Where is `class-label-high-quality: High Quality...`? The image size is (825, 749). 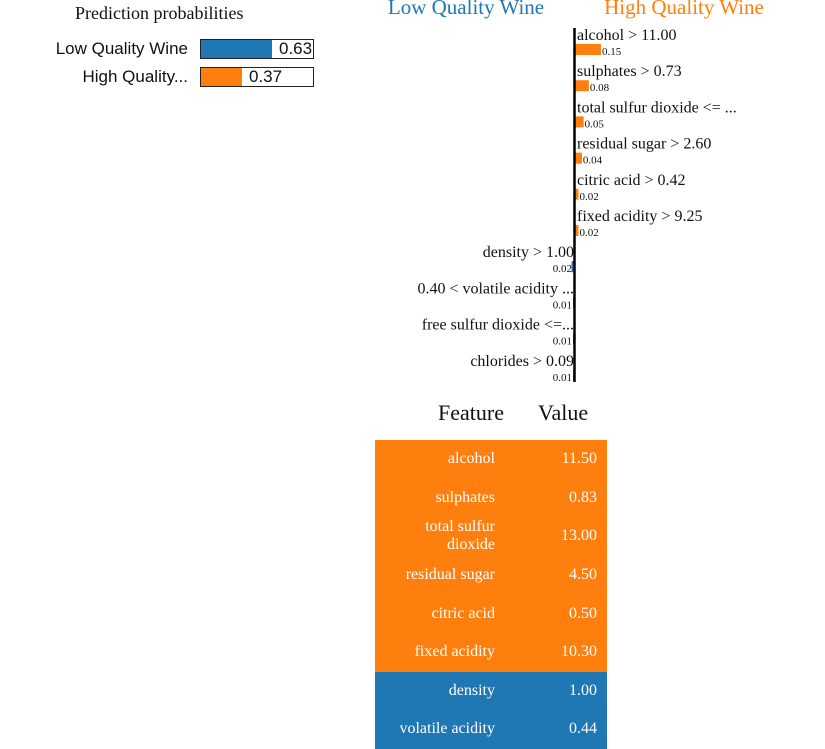
class-label-high-quality: High Quality... is located at coordinates (135, 76).